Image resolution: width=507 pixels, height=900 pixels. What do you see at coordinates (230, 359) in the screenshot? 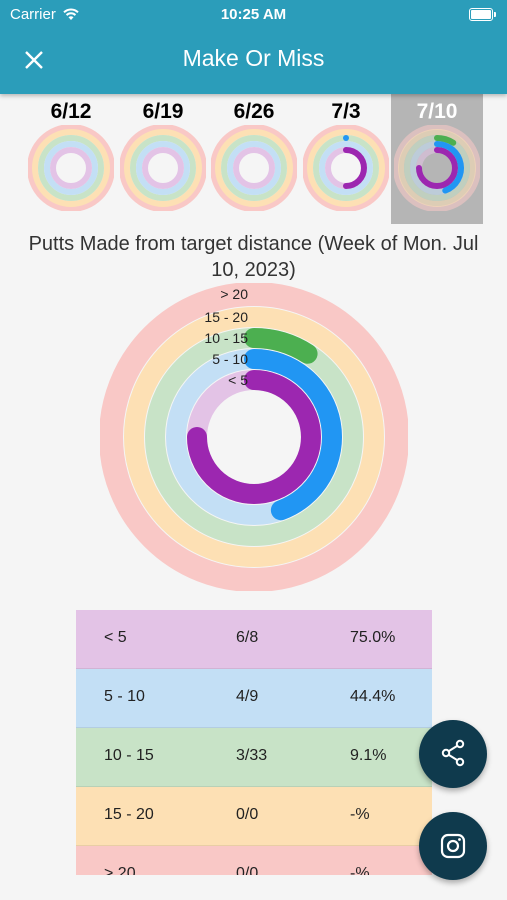
I see `radial-label: 5 - 10` at bounding box center [230, 359].